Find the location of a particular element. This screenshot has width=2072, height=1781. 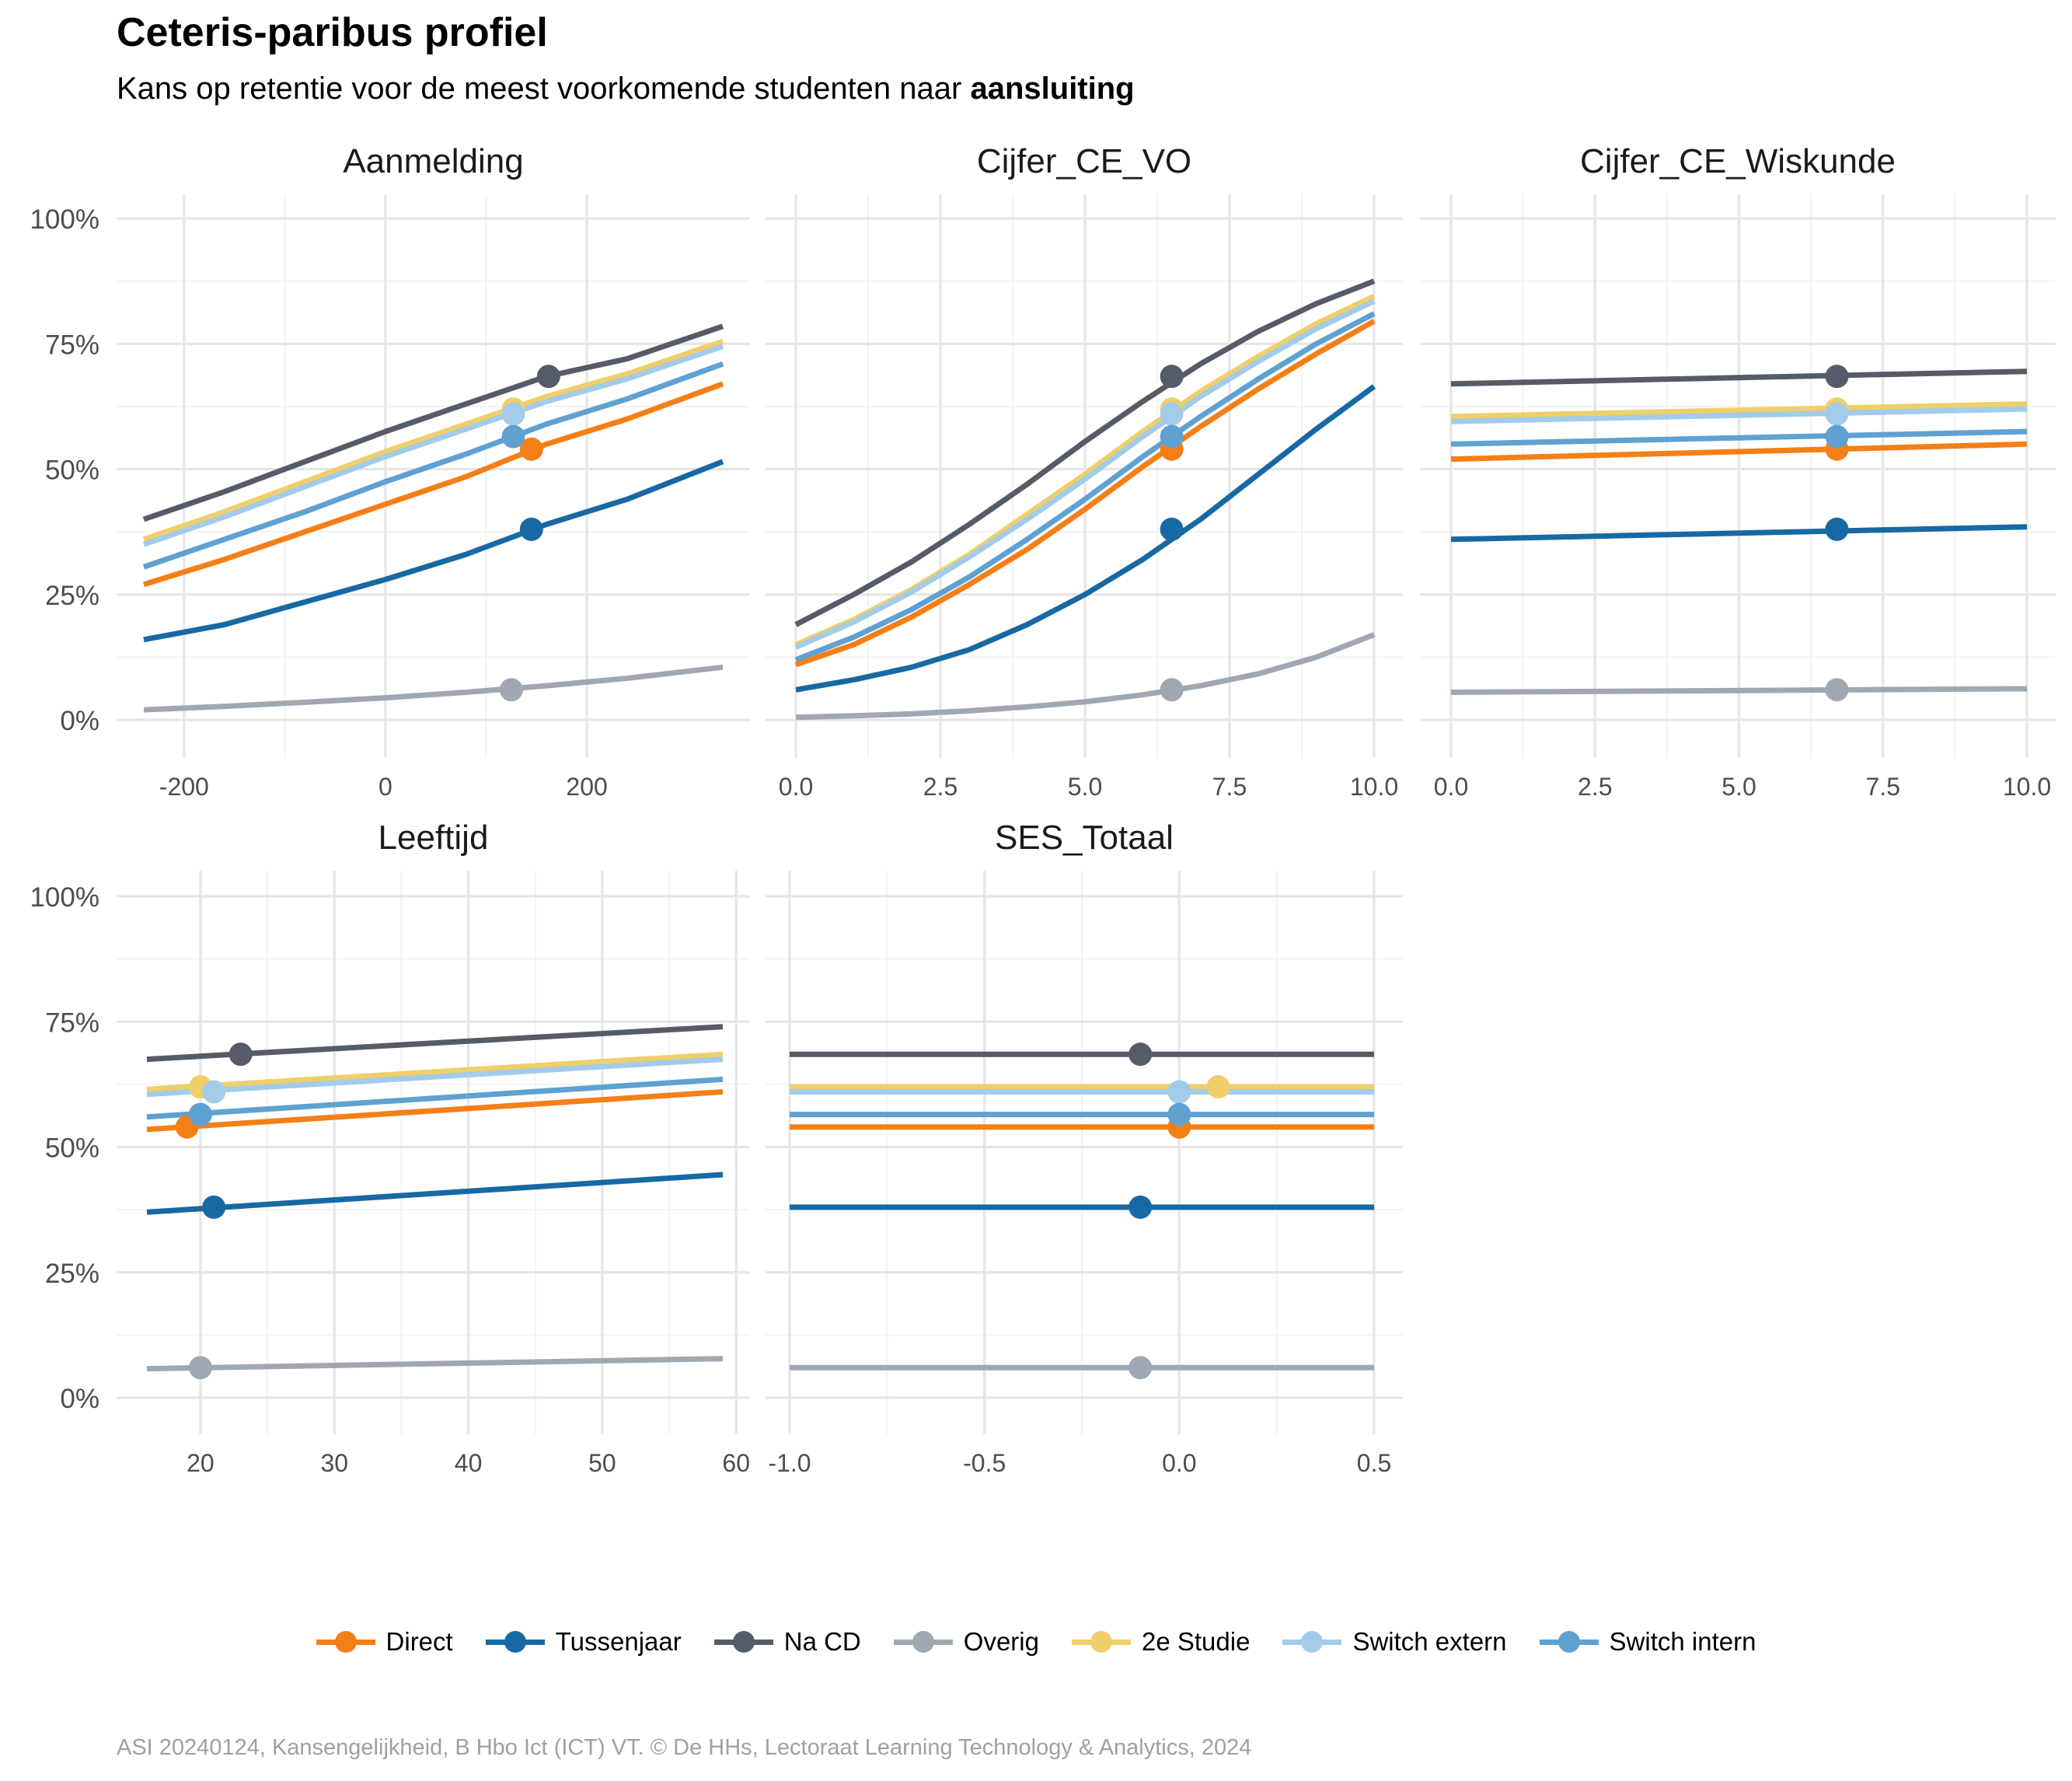

legend-label: Tussenjaar is located at coordinates (618, 1641).